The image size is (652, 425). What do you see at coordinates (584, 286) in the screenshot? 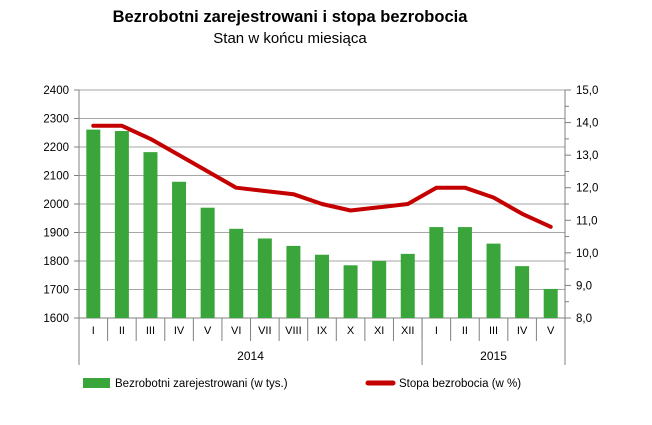
I see `y-axis-right-label: 9,0` at bounding box center [584, 286].